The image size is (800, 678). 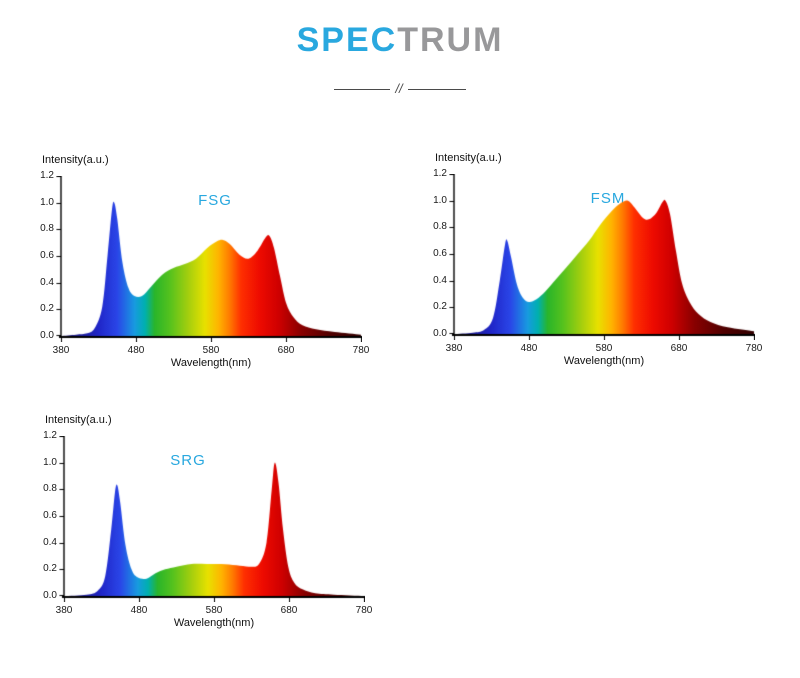 I want to click on logo-title-primary: SPEC, so click(x=347, y=40).